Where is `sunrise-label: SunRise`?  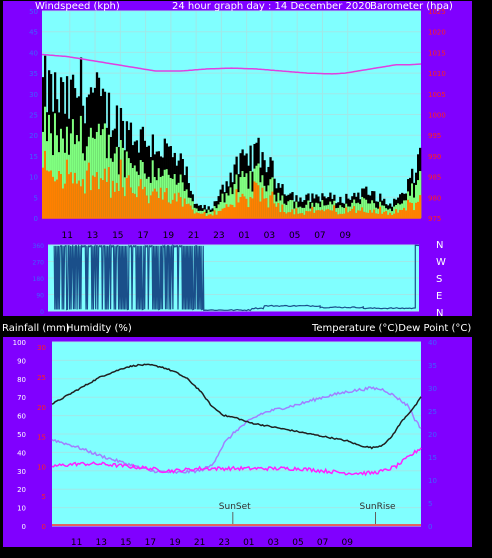
sunrise-label: SunRise is located at coordinates (377, 507).